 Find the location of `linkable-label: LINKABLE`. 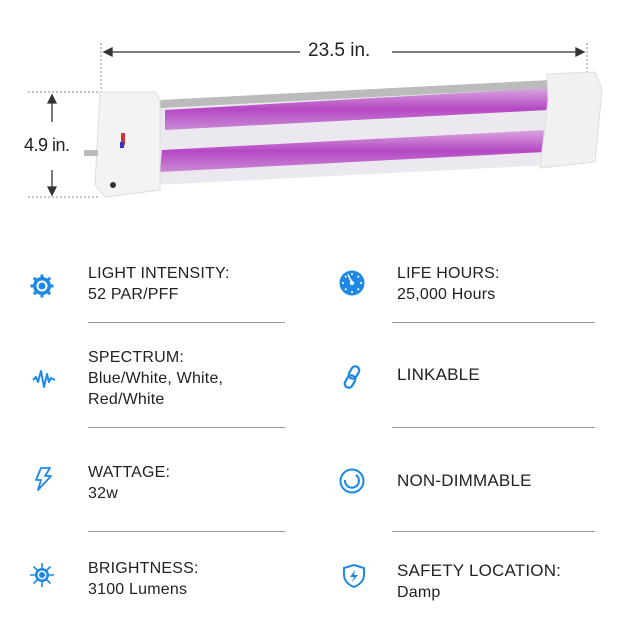

linkable-label: LINKABLE is located at coordinates (438, 374).